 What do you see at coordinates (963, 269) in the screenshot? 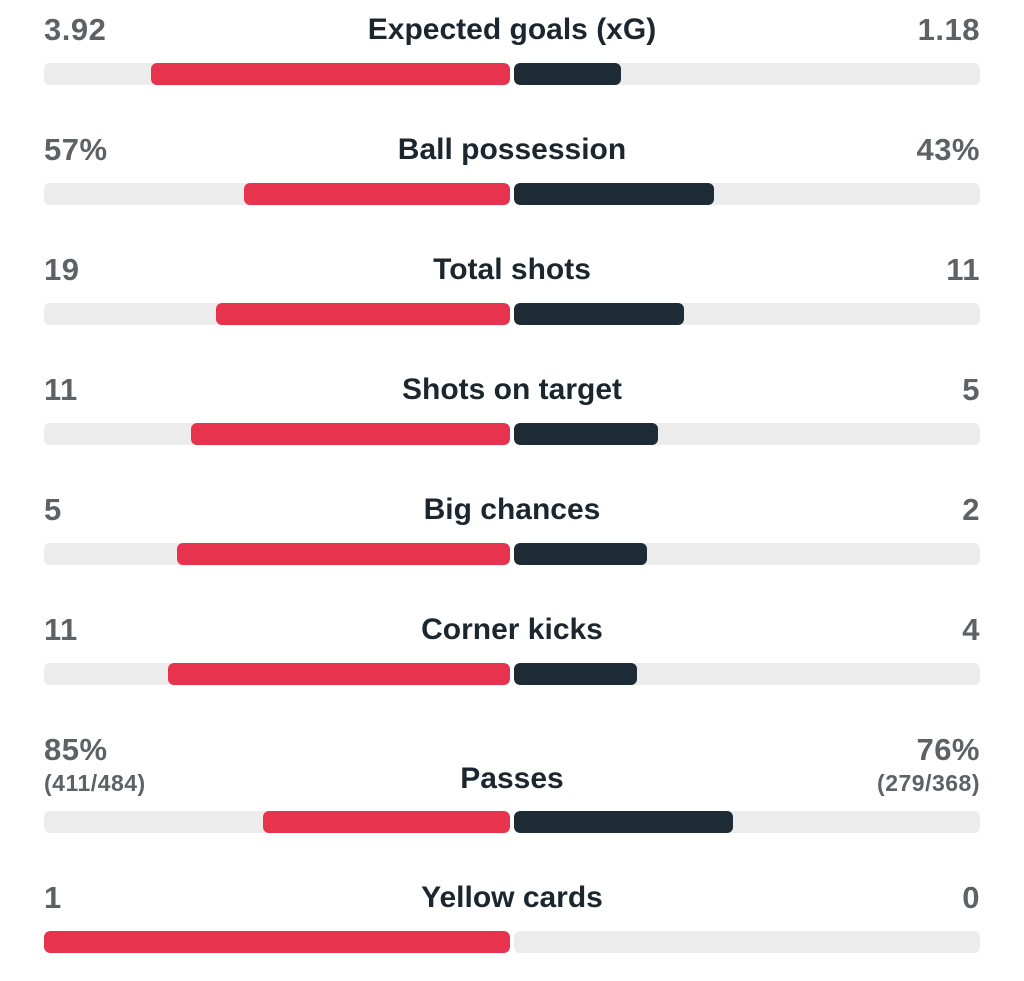
I see `away-value: 11` at bounding box center [963, 269].